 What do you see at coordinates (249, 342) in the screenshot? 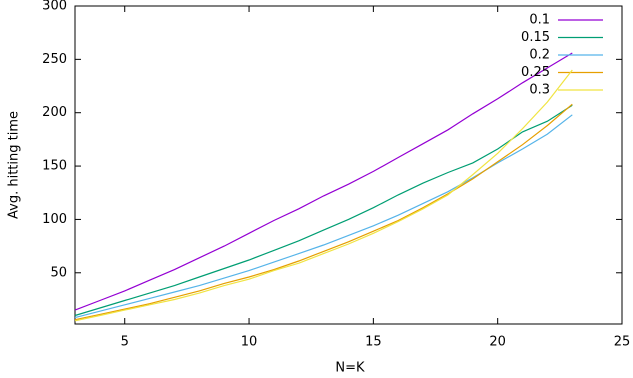
I see `x-tick-label: 10` at bounding box center [249, 342].